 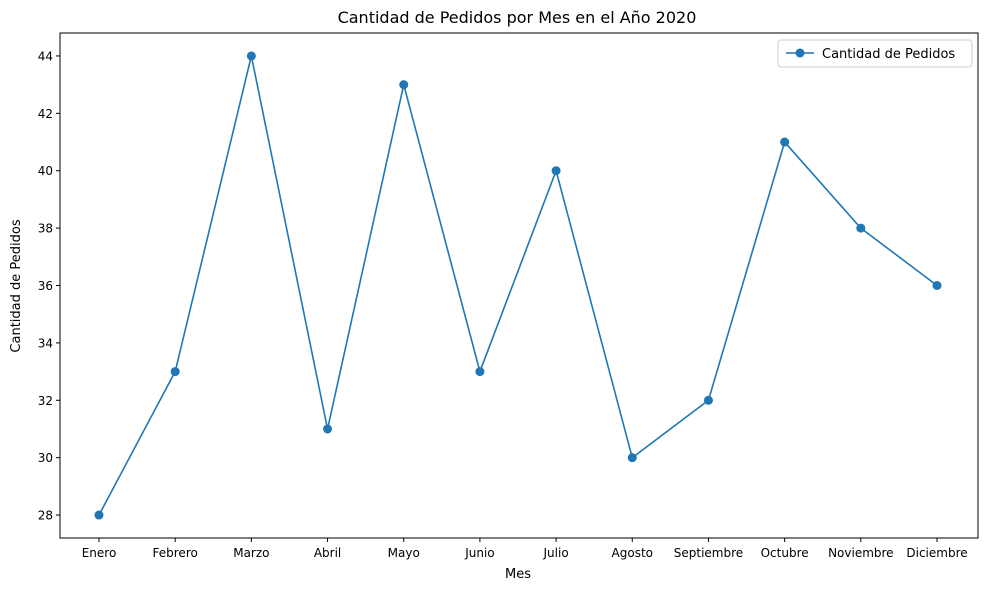 What do you see at coordinates (45, 458) in the screenshot?
I see `y-tick-label: 30` at bounding box center [45, 458].